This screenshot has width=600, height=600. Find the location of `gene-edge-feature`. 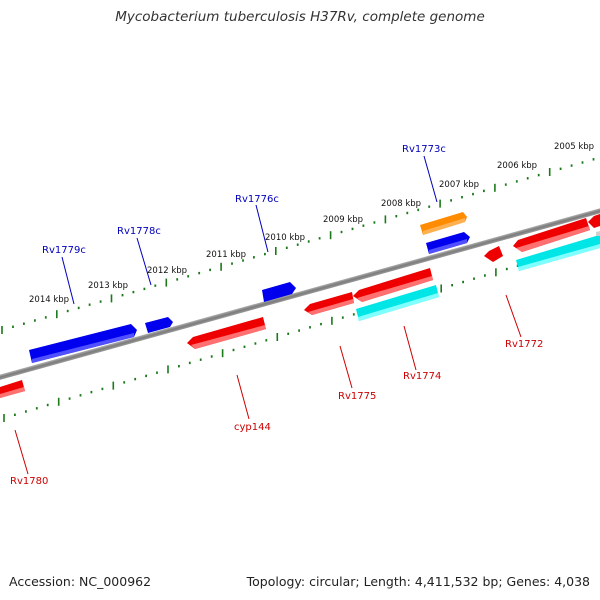

gene-edge-feature is located at coordinates (594, 221).